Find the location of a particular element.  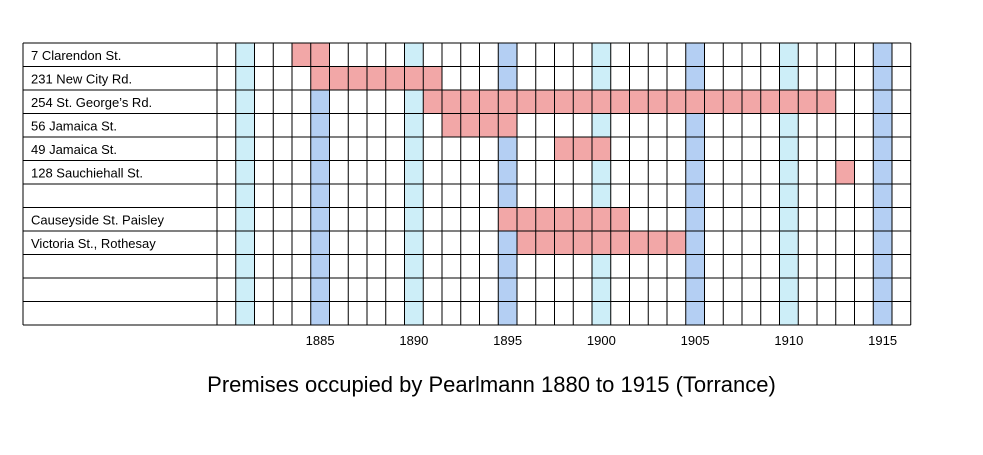

occupied-cell-row5-1913 is located at coordinates (845, 172).